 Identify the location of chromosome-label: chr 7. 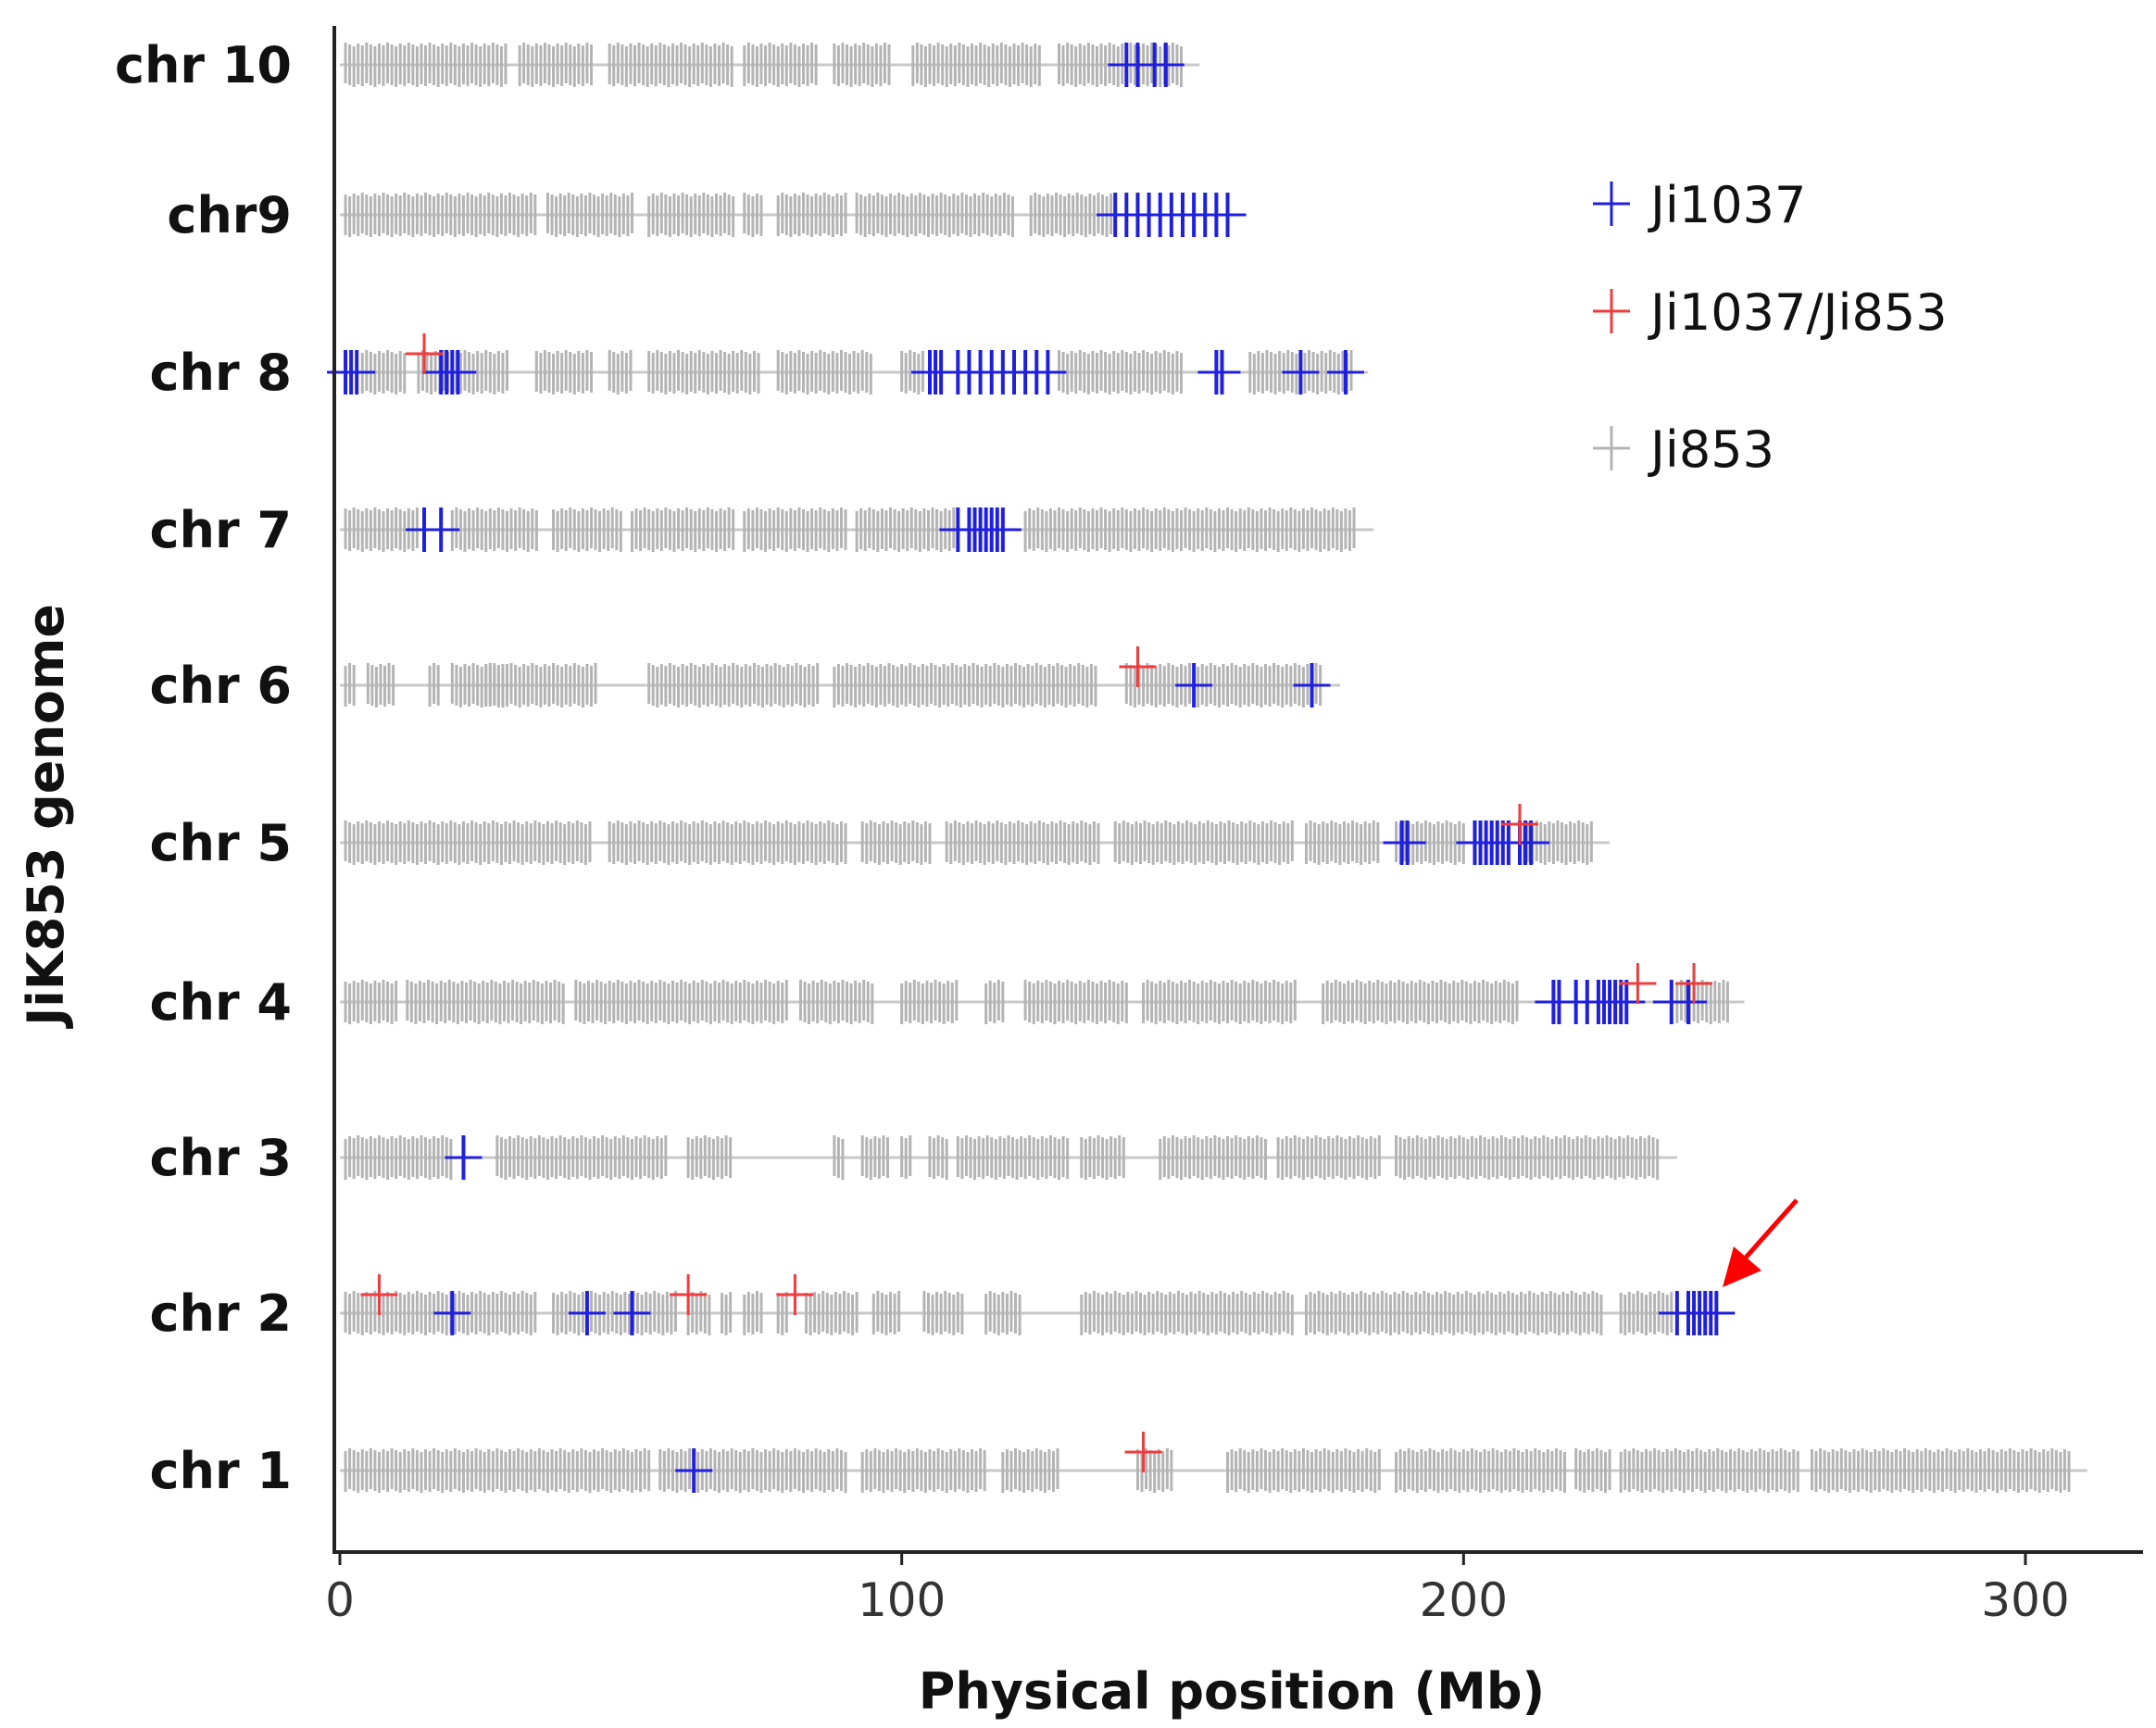
(221, 530).